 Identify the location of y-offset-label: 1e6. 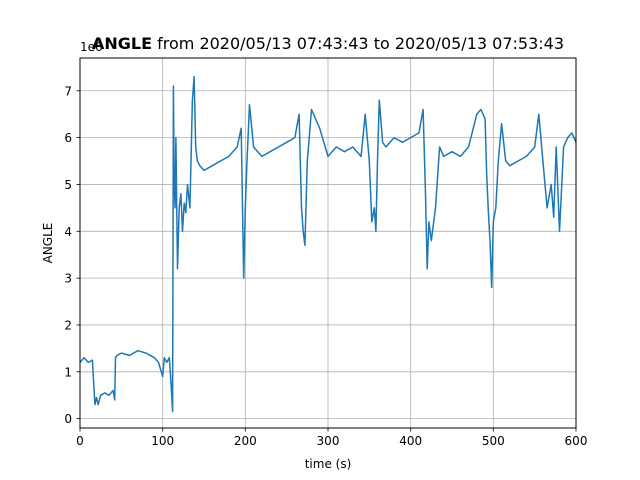
(91, 47).